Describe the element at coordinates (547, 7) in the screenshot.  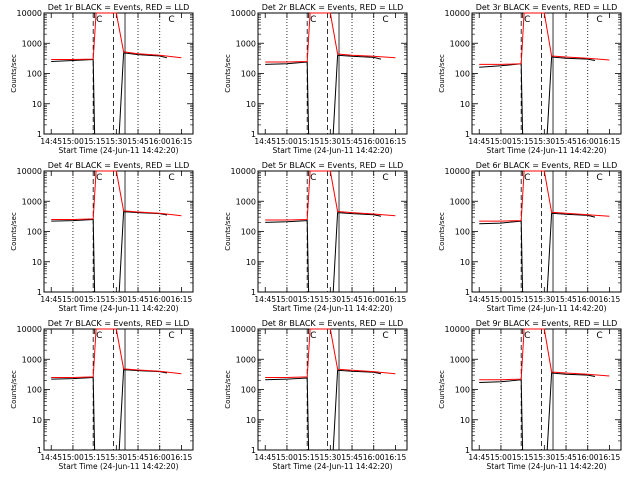
I see `chart-title: Det 3r BLACK = Events, RED = LLD` at that location.